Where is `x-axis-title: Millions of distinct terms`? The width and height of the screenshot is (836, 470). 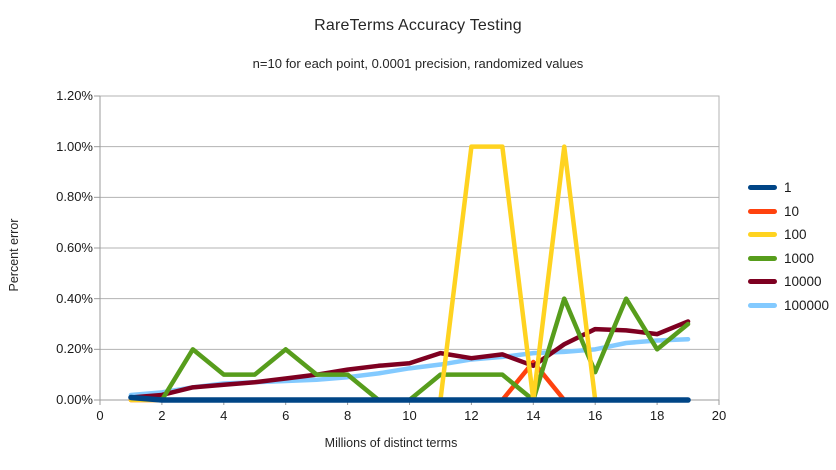 x-axis-title: Millions of distinct terms is located at coordinates (391, 443).